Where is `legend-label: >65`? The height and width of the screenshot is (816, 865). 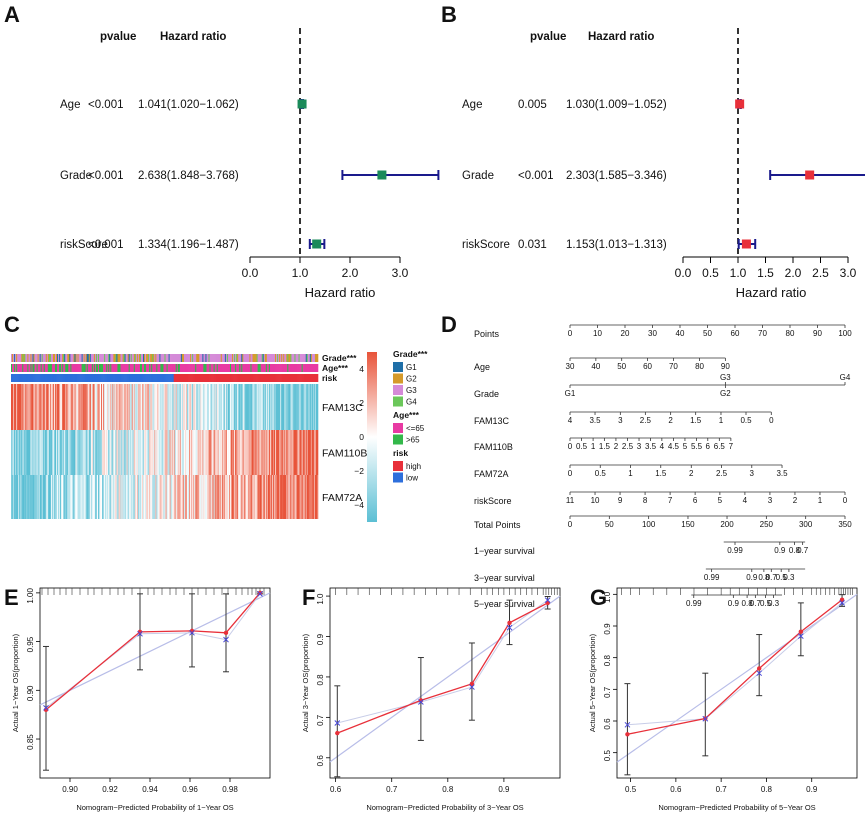
legend-label: >65 is located at coordinates (413, 440).